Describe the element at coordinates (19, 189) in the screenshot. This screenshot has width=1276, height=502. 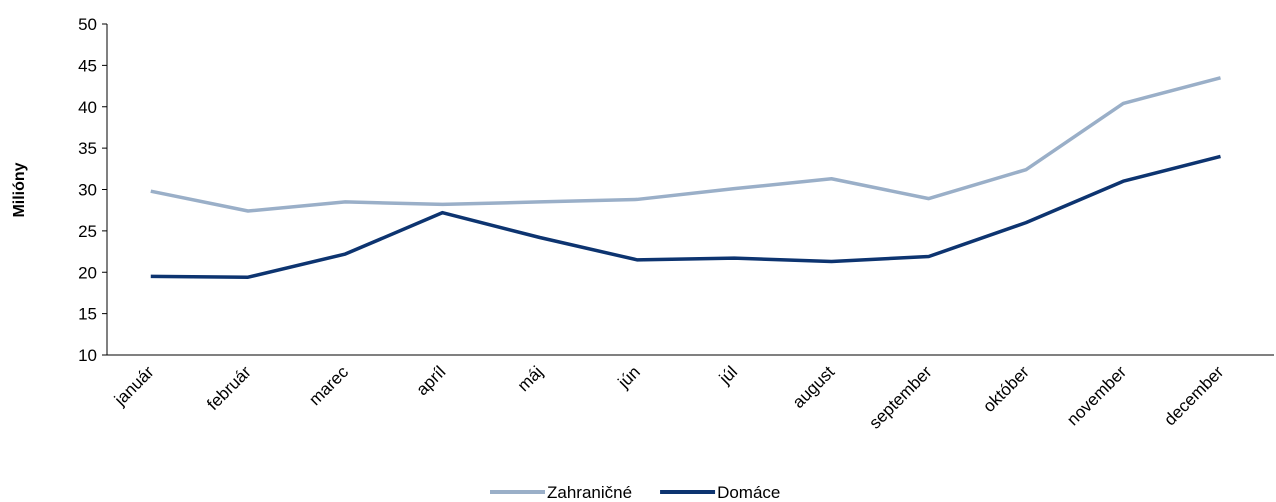
I see `y-axis-title: Milióny` at that location.